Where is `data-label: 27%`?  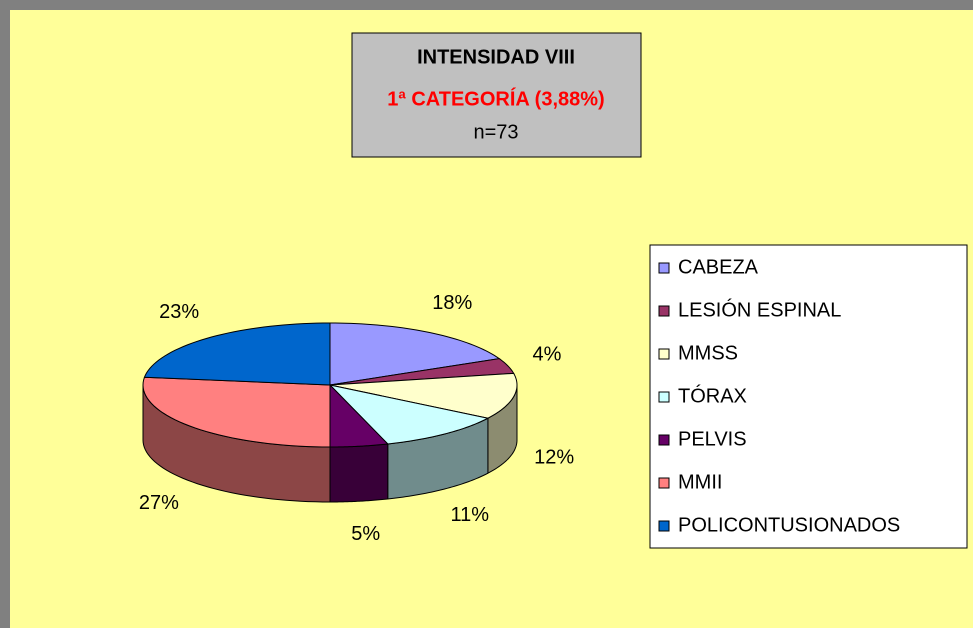 data-label: 27% is located at coordinates (159, 503).